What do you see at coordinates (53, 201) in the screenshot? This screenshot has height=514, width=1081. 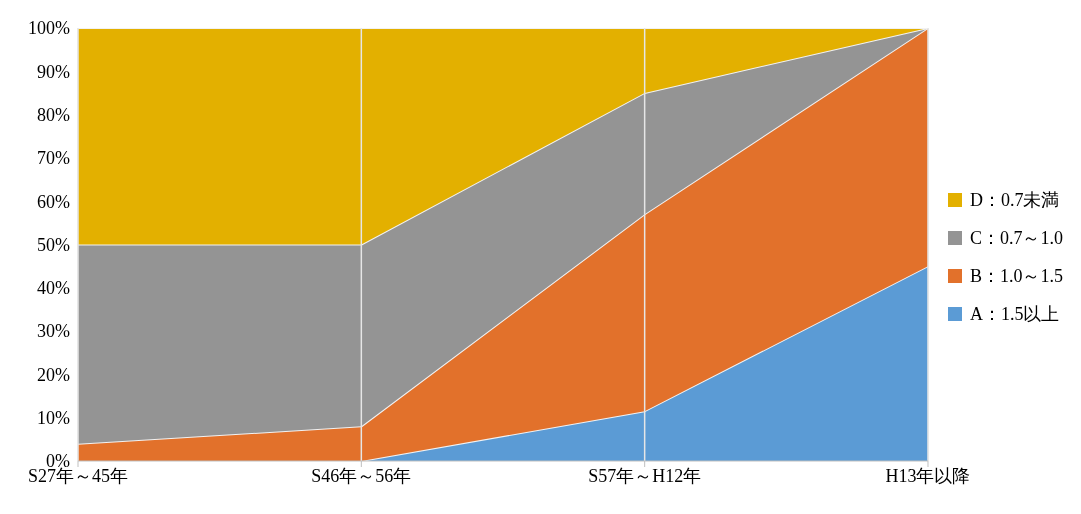 I see `y-tick-label: 60%` at bounding box center [53, 201].